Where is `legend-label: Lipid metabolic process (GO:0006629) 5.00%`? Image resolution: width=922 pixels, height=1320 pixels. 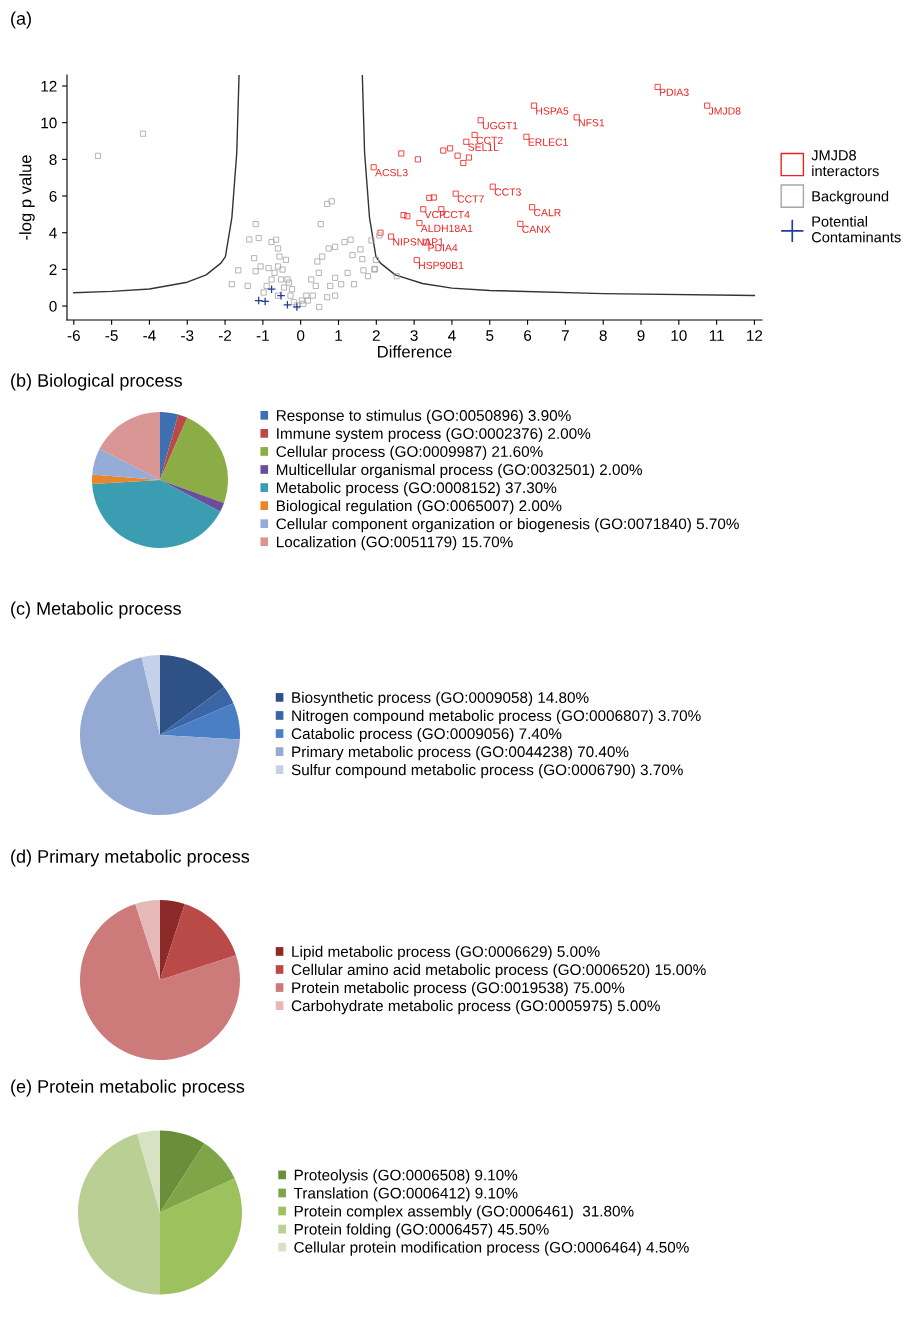
legend-label: Lipid metabolic process (GO:0006629) 5.00% is located at coordinates (446, 953).